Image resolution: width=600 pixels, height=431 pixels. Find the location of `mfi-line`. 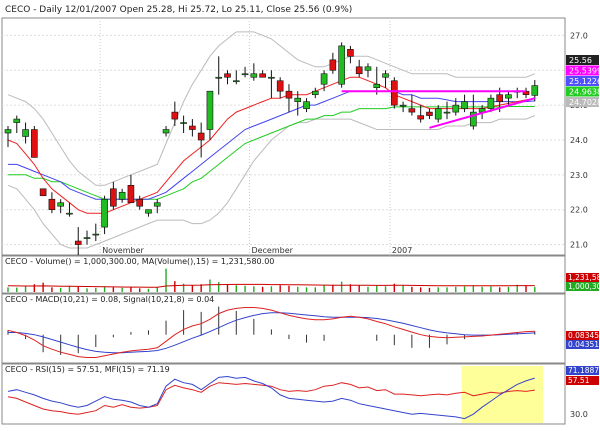

mfi-line is located at coordinates (271, 397).